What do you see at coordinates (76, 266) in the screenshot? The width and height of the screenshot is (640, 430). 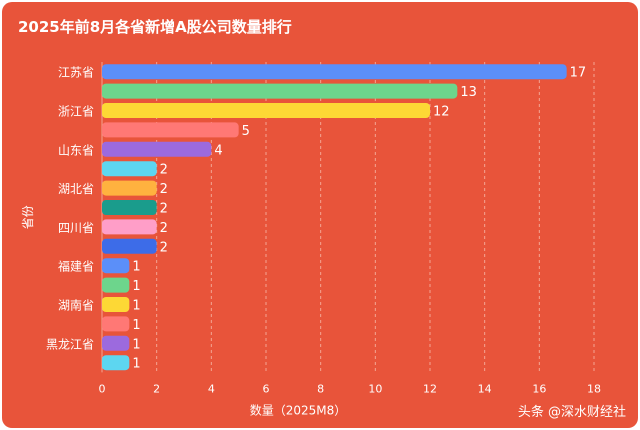 I see `category-label: 福建省` at bounding box center [76, 266].